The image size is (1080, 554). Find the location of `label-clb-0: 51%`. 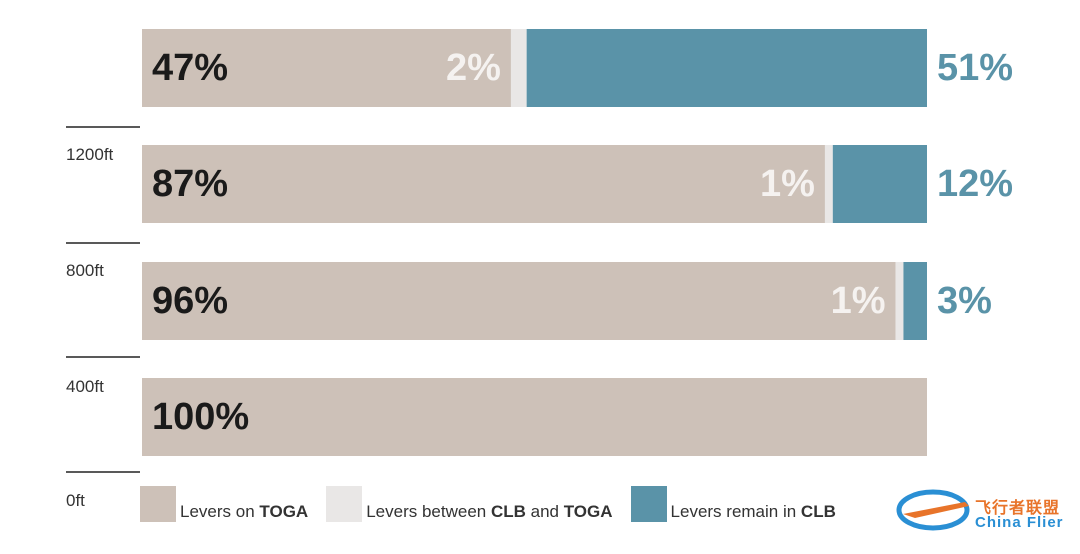

label-clb-0: 51% is located at coordinates (975, 68).